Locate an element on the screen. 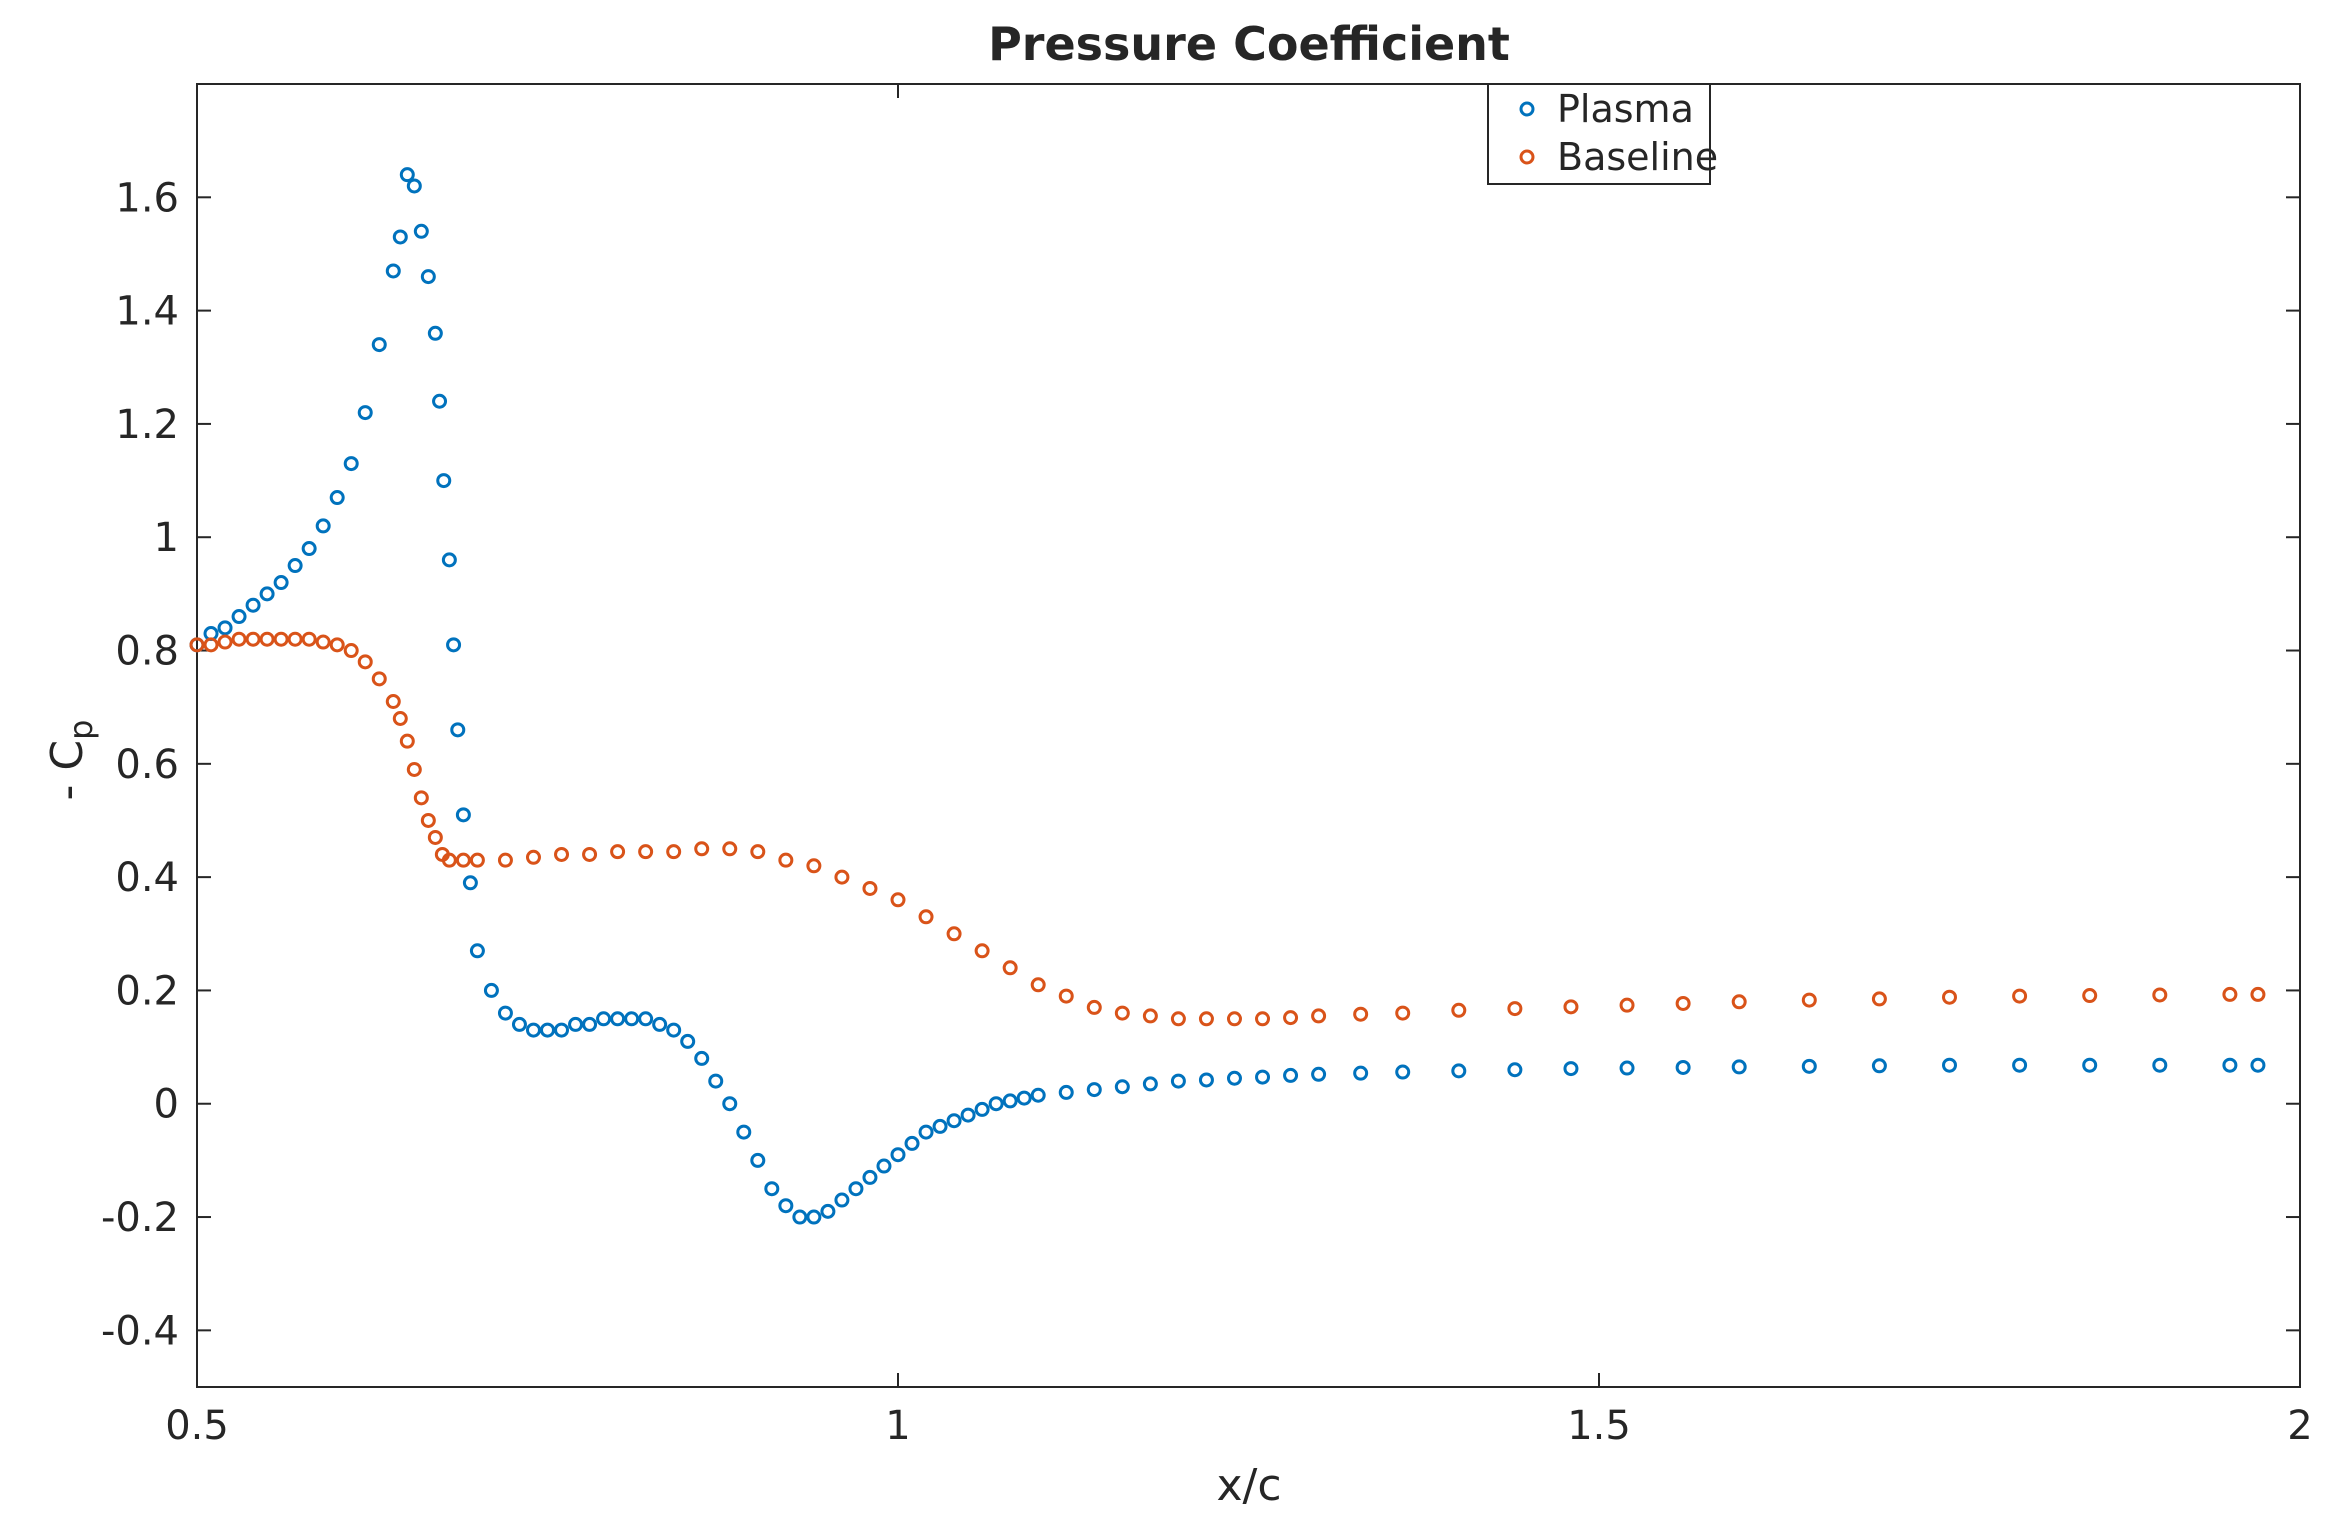 The width and height of the screenshot is (2338, 1536). y-tick-label: 1.2 is located at coordinates (147, 425).